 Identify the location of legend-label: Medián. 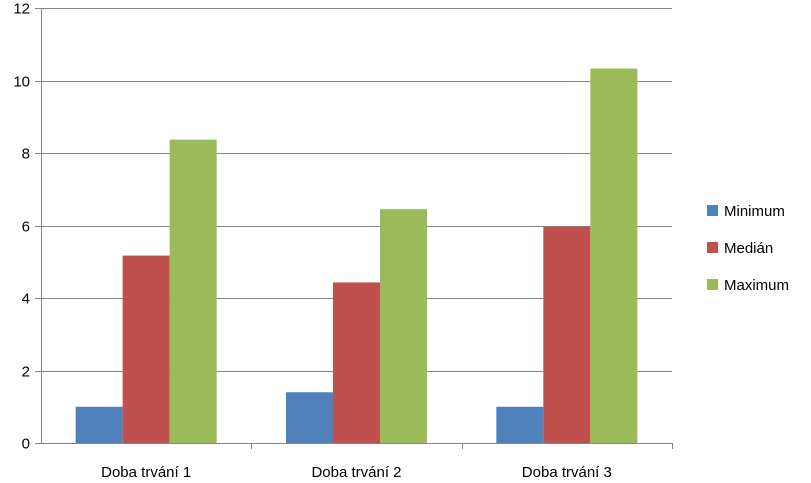
(748, 248).